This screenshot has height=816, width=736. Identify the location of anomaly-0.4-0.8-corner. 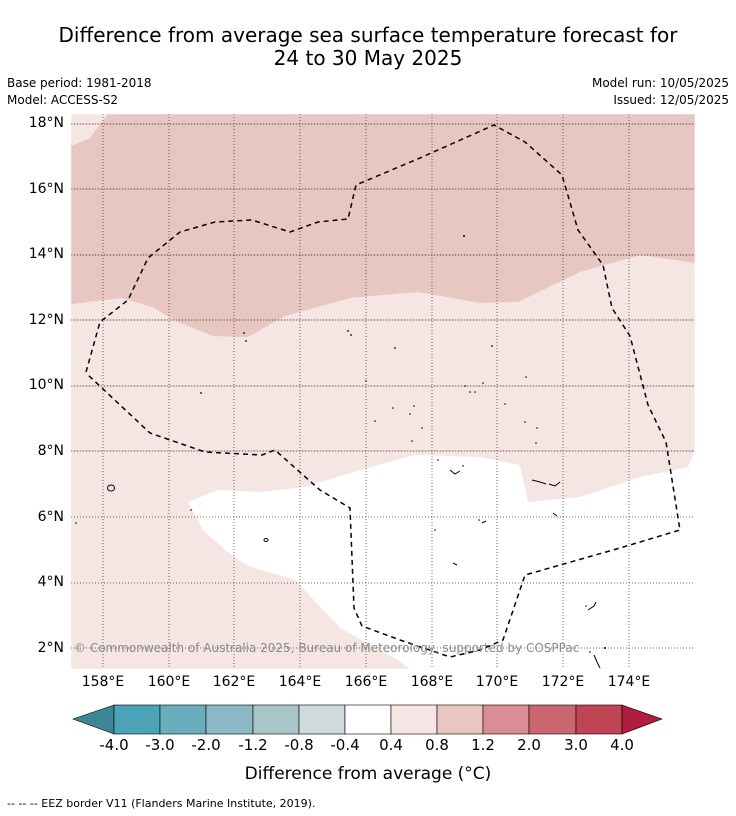
(89, 130).